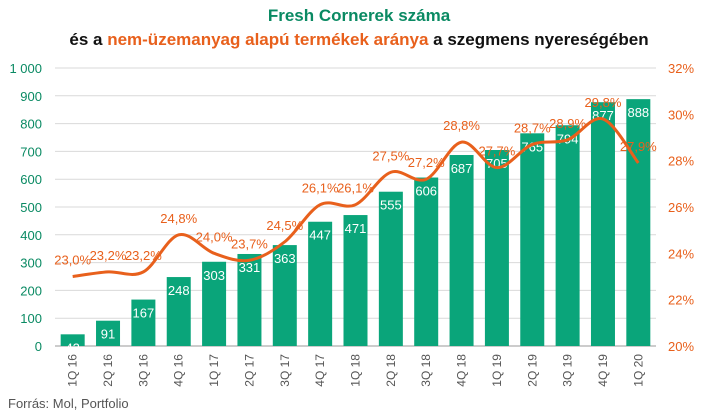 Image resolution: width=718 pixels, height=415 pixels. Describe the element at coordinates (681, 300) in the screenshot. I see `right-tick-label: 22%` at that location.